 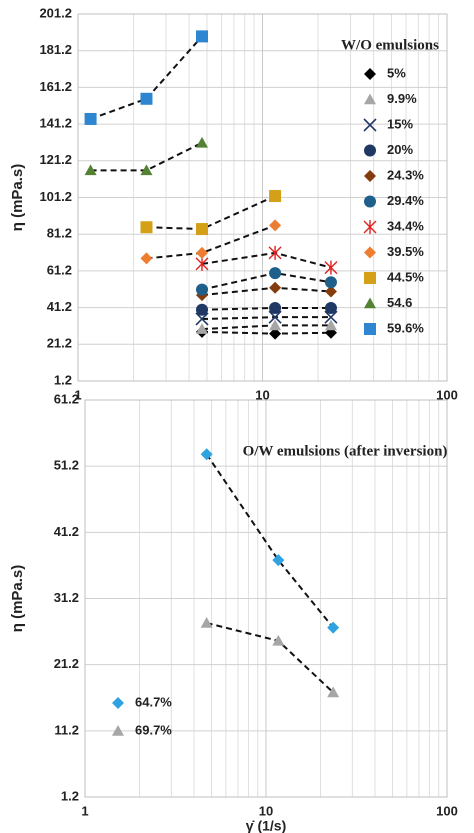 I want to click on y-tick-label: 161.2, so click(x=55, y=86).